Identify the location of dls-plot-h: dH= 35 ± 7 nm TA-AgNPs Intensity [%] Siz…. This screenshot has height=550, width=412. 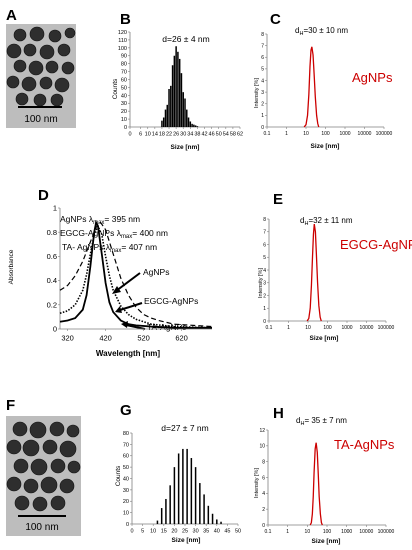
(324, 480).